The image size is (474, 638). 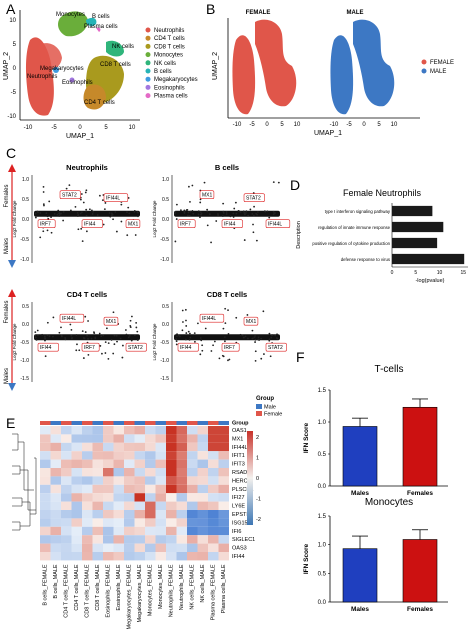 What do you see at coordinates (25, 180) in the screenshot?
I see `y-tick-label: 1.0` at bounding box center [25, 180].